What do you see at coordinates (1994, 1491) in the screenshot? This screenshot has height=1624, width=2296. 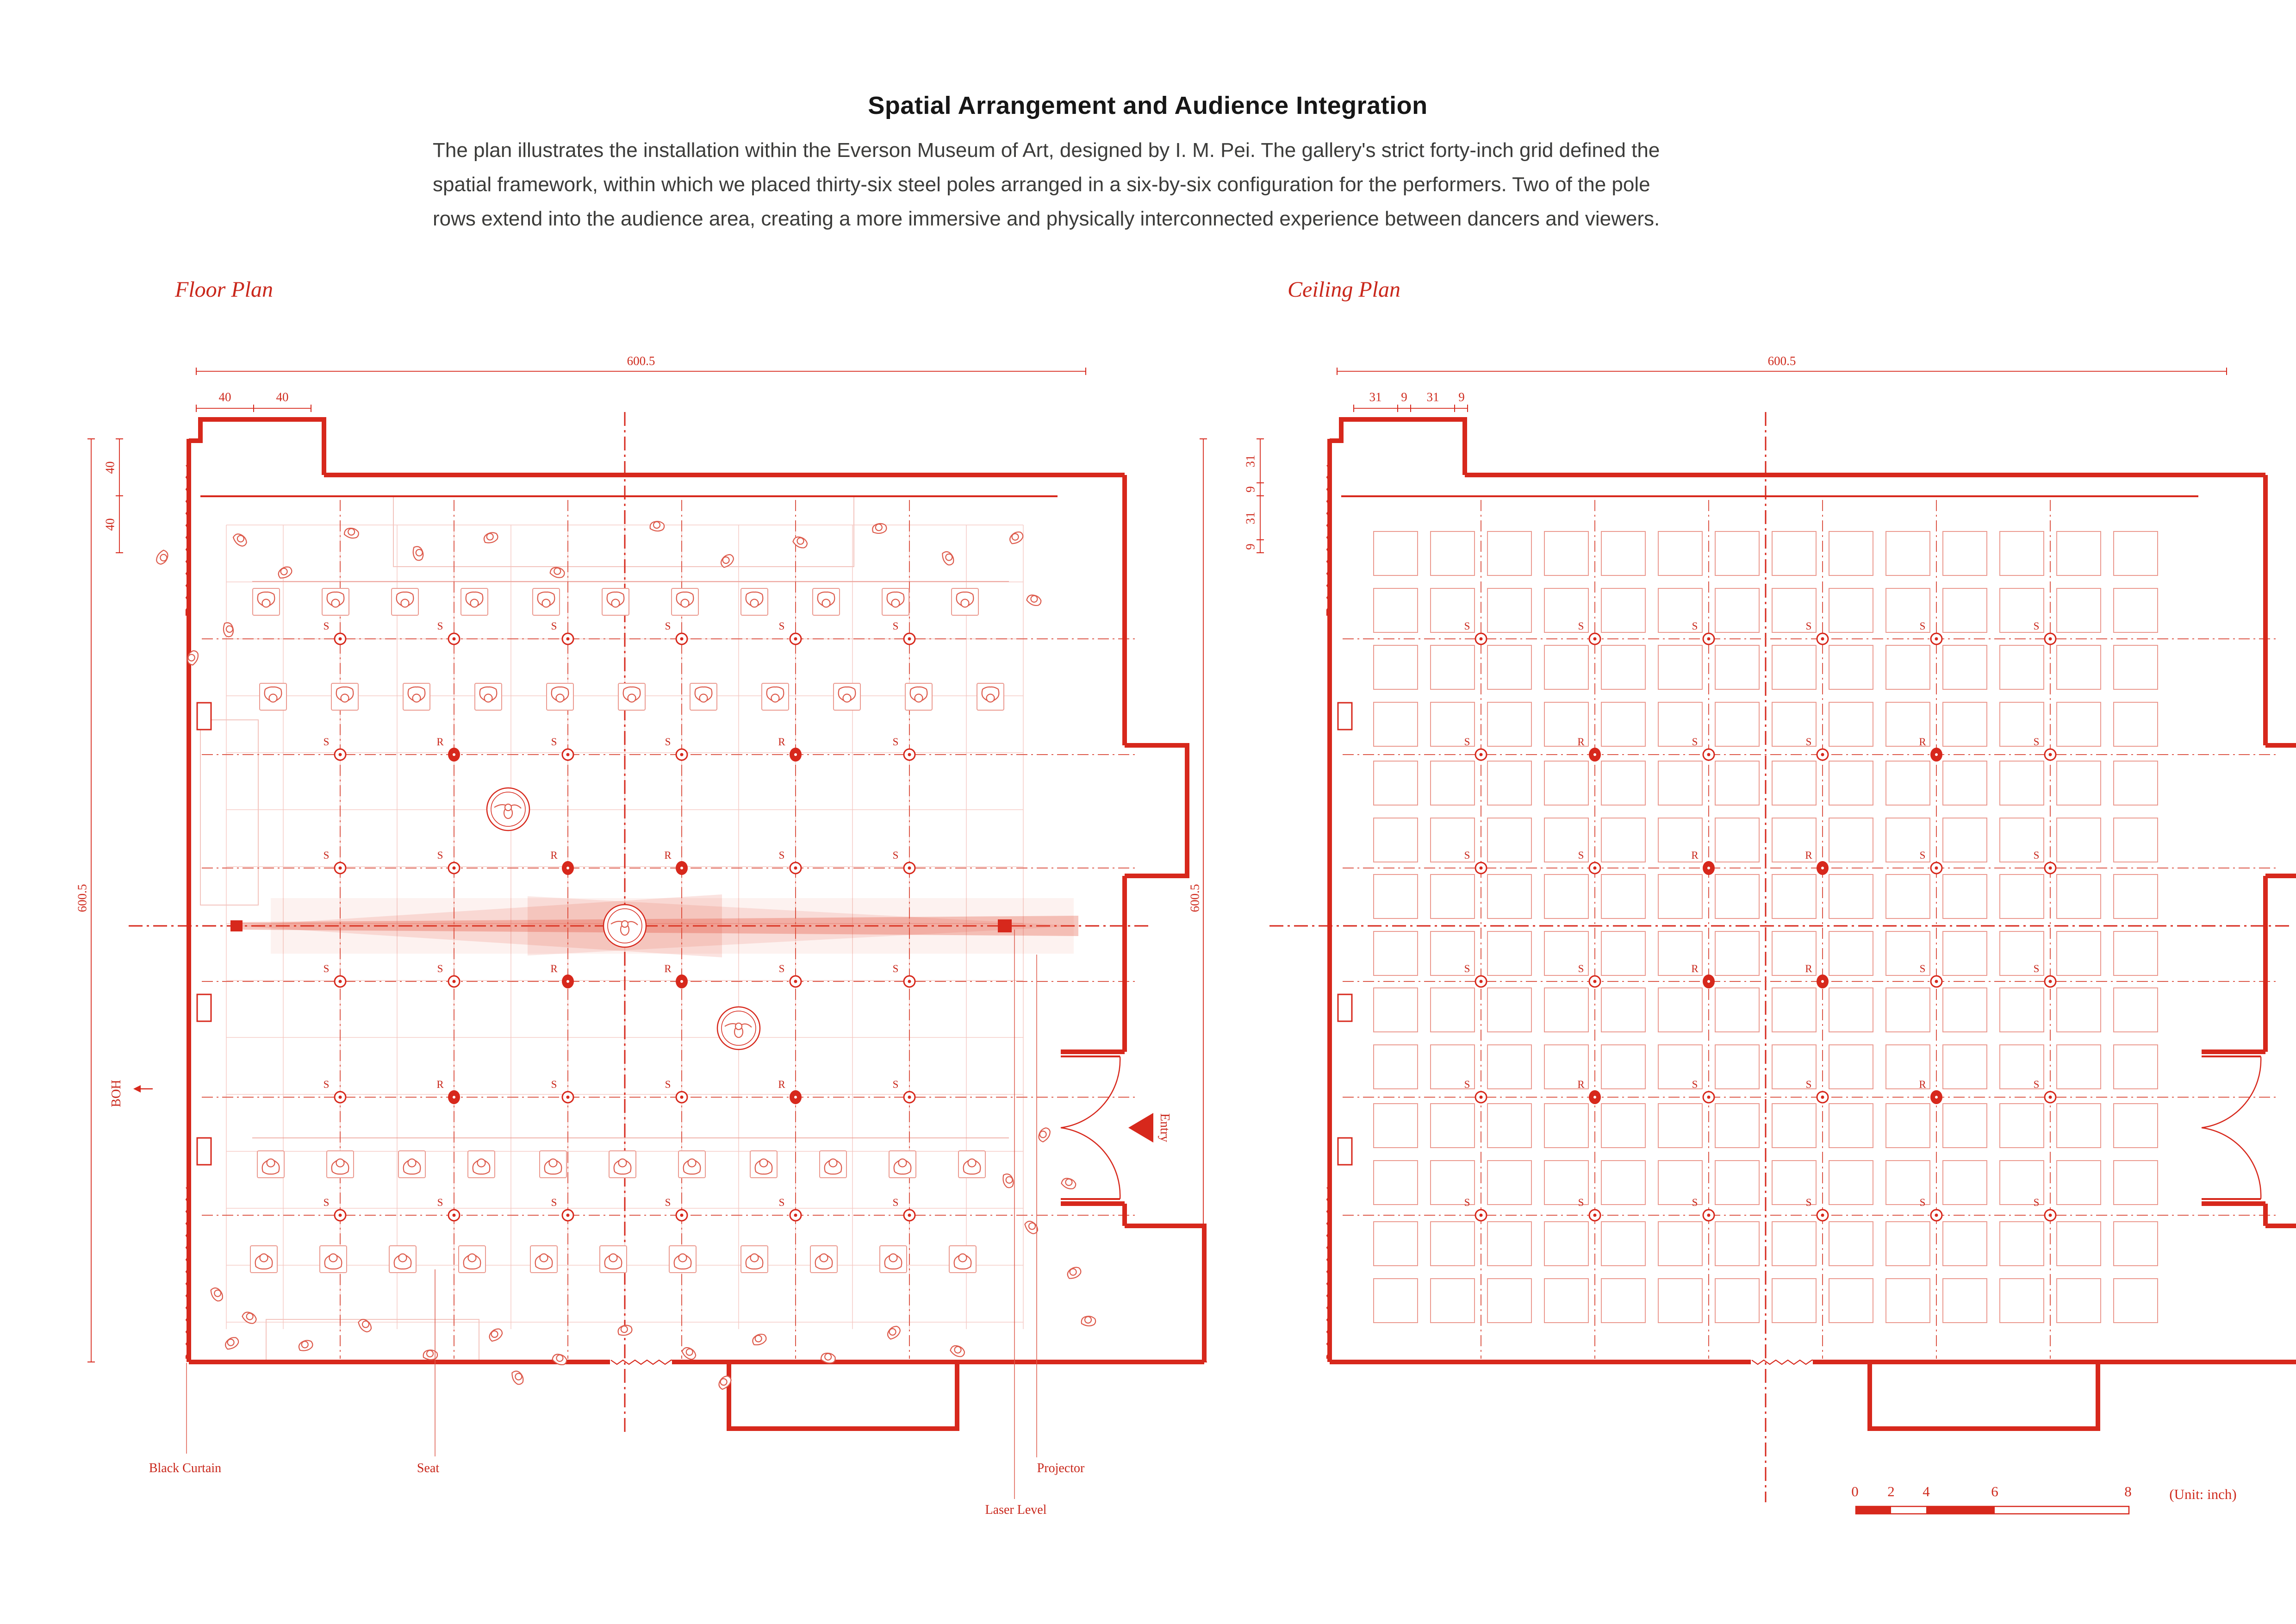 I see `scale-tick: 6` at bounding box center [1994, 1491].